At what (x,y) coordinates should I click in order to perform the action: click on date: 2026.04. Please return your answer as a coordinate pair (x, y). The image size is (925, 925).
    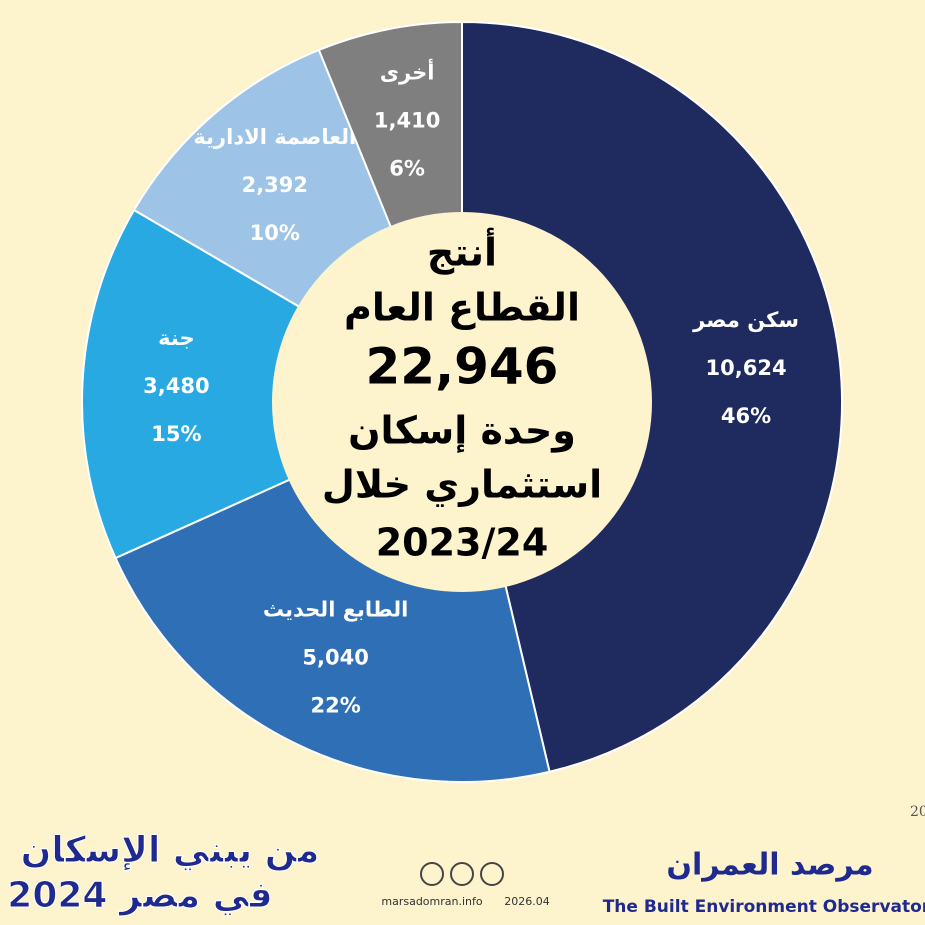
    Looking at the image, I should click on (527, 901).